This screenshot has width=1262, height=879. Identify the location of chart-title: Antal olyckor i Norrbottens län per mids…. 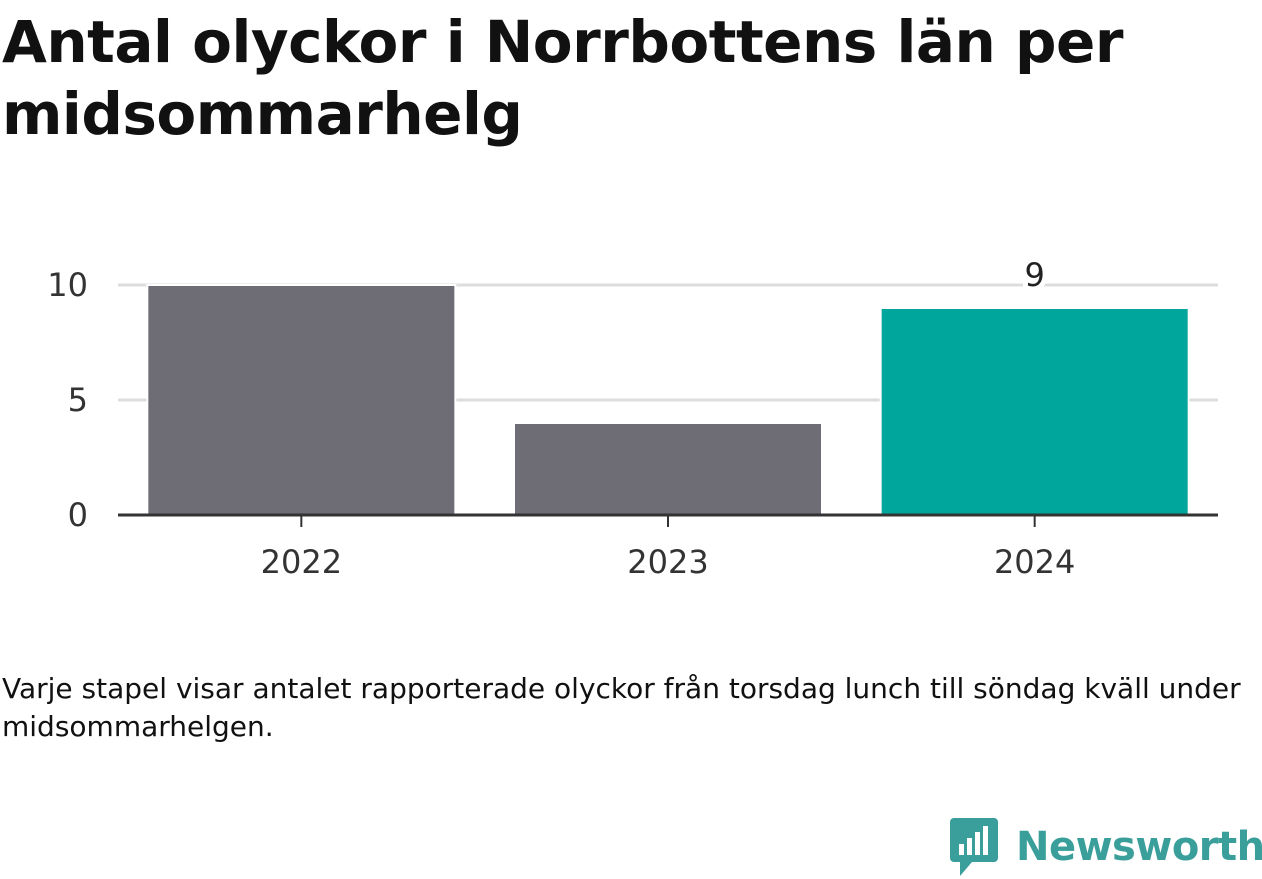
(562, 78).